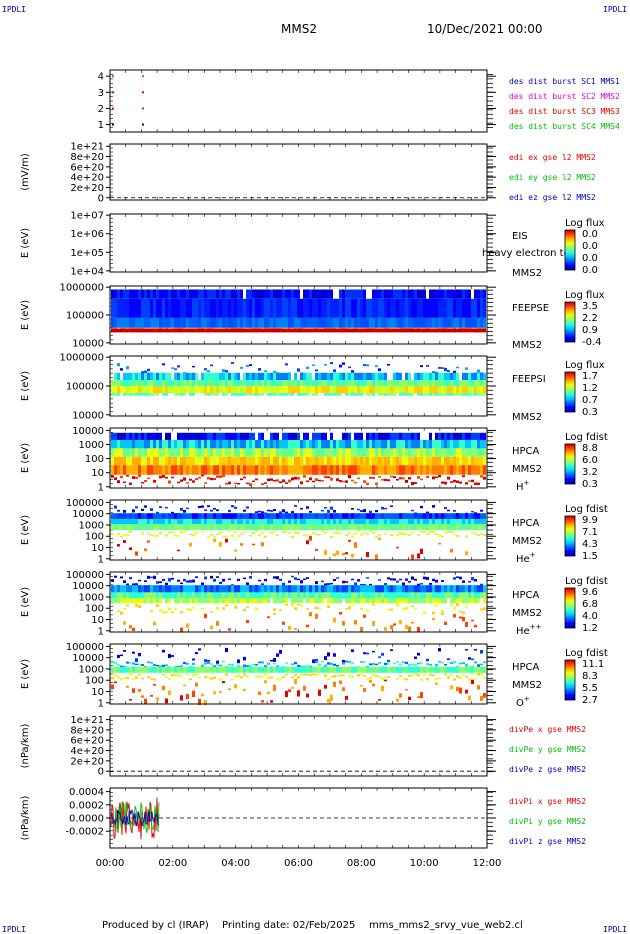 The width and height of the screenshot is (630, 934). What do you see at coordinates (570, 608) in the screenshot?
I see `colorbar` at bounding box center [570, 608].